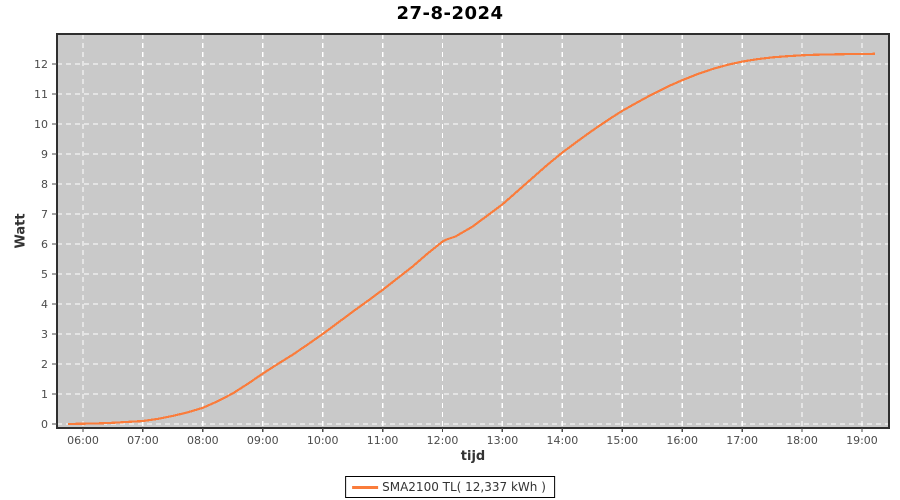 This screenshot has height=500, width=900. What do you see at coordinates (41, 124) in the screenshot?
I see `y-tick-label: 10` at bounding box center [41, 124].